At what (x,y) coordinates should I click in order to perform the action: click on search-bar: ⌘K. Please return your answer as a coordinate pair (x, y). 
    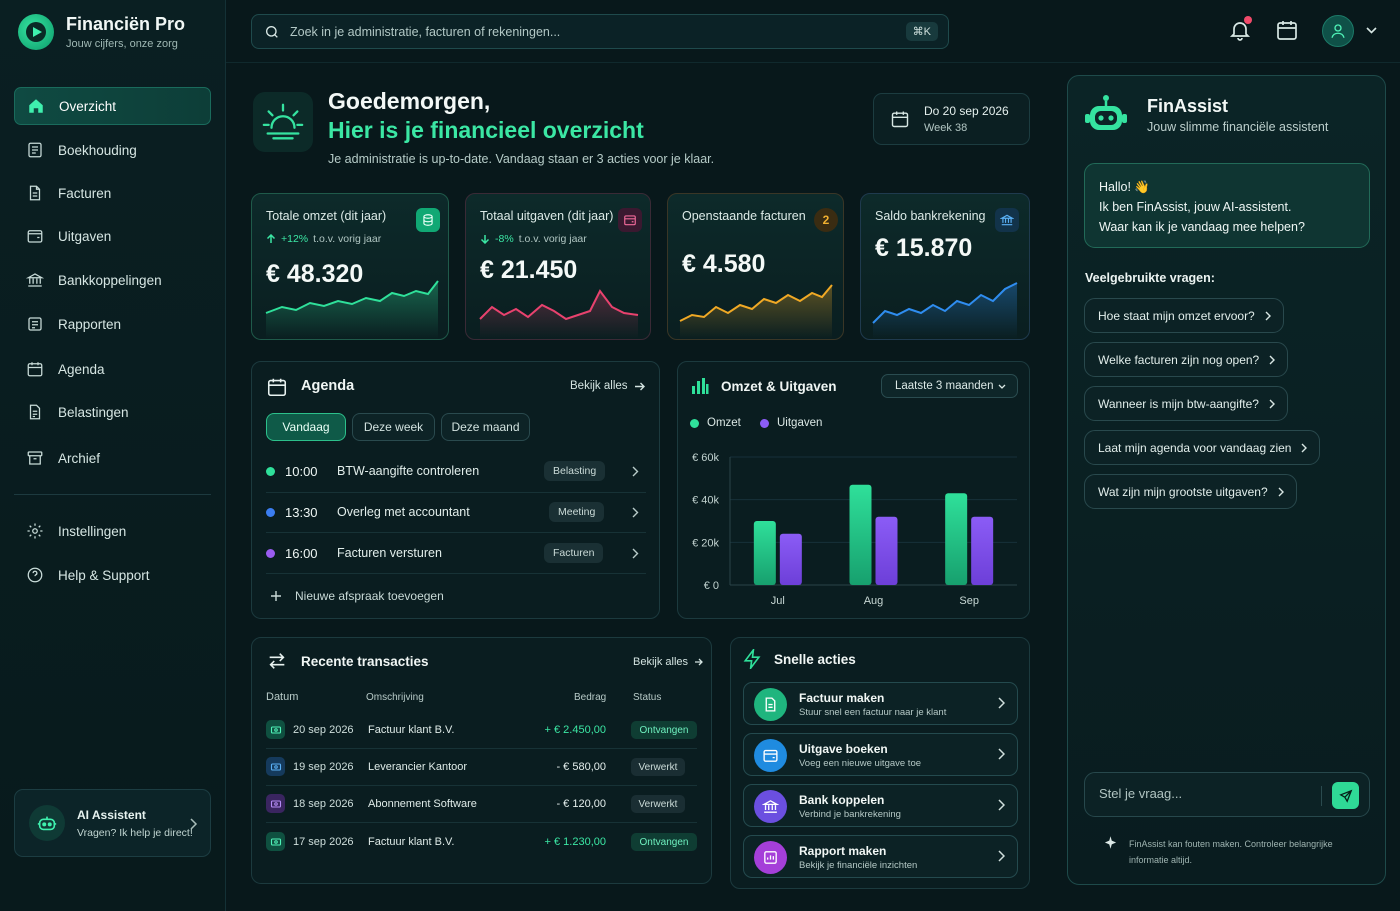
    Looking at the image, I should click on (600, 31).